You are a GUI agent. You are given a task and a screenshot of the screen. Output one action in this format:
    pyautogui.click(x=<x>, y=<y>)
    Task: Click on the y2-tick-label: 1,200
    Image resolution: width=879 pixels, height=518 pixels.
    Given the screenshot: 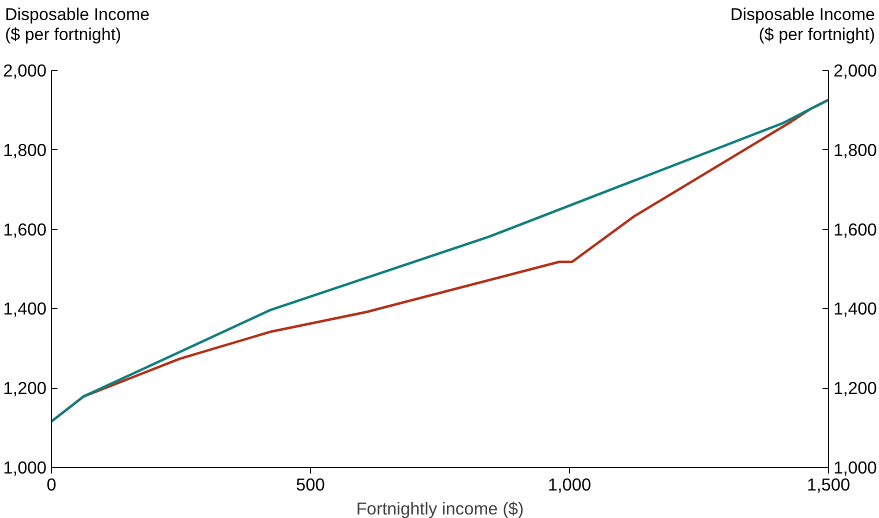 What is the action you would take?
    pyautogui.click(x=855, y=388)
    